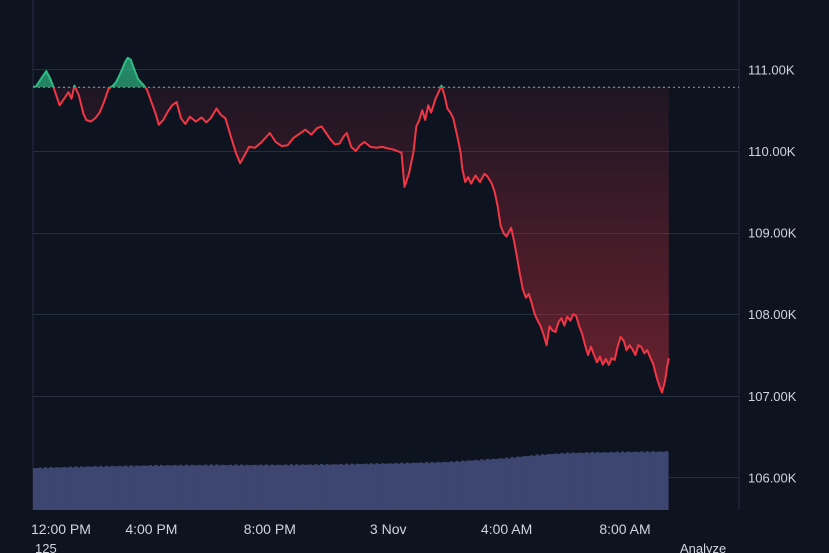 The image size is (829, 553). What do you see at coordinates (61, 529) in the screenshot?
I see `x-tick-label-0: 12:00 PM` at bounding box center [61, 529].